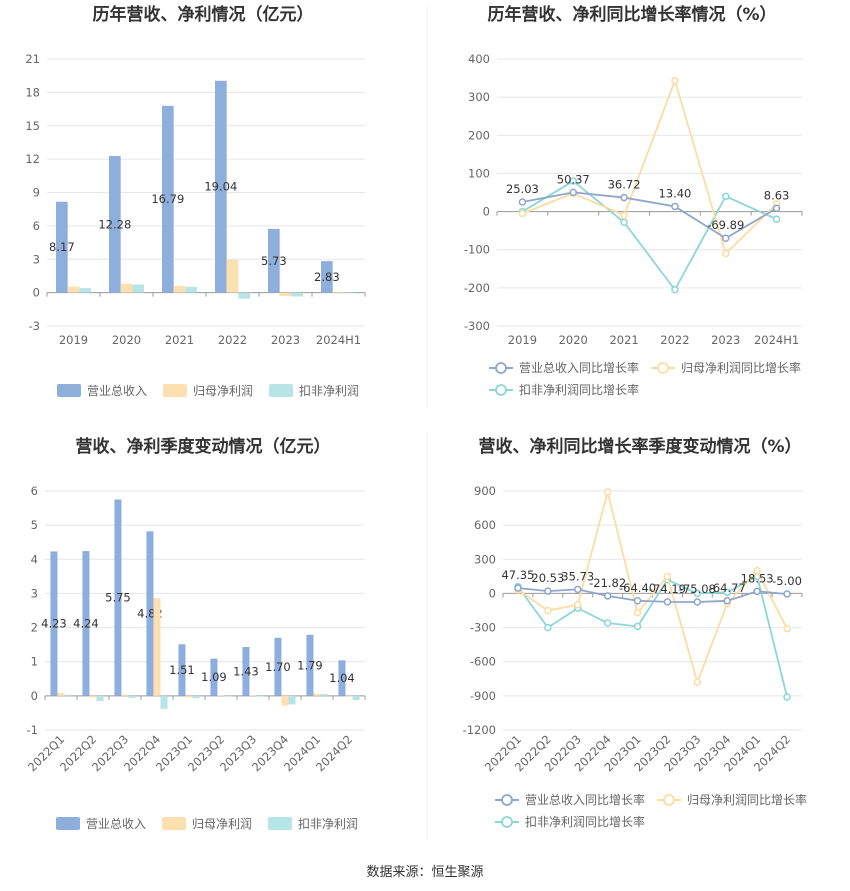 This screenshot has height=891, width=850. Describe the element at coordinates (697, 589) in the screenshot. I see `line-value-label: -75.08` at that location.